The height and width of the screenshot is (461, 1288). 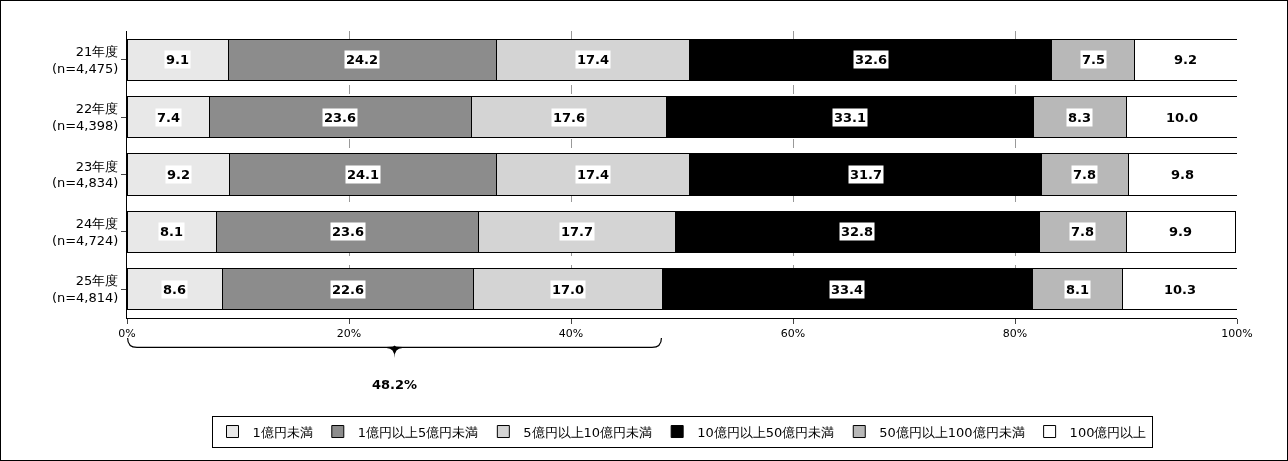 I want to click on data-label: 9.8, so click(x=1183, y=174).